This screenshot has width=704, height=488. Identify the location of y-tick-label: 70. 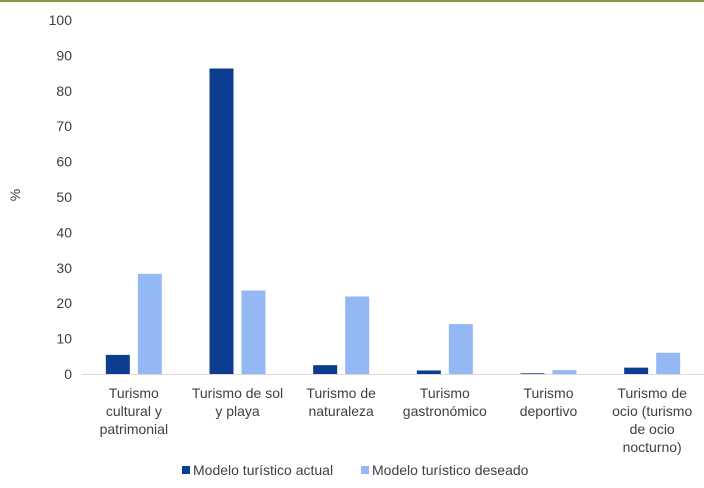
(64, 126).